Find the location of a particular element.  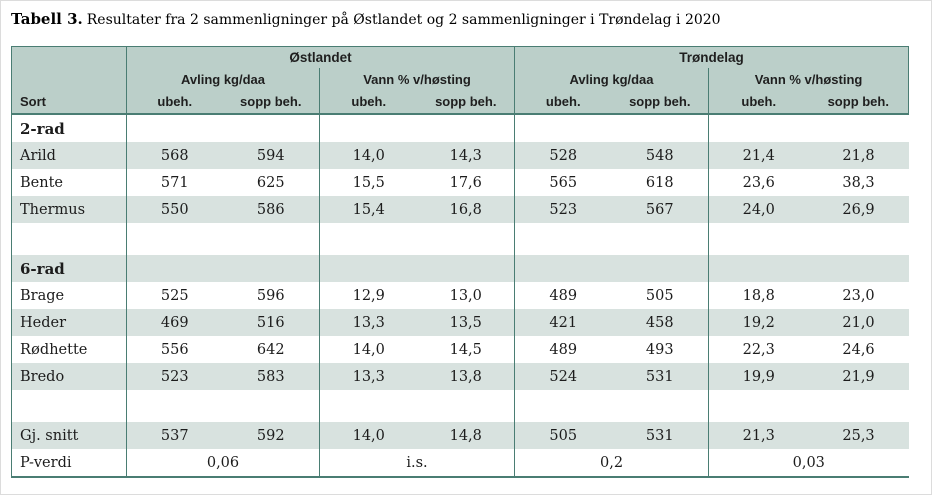

value-cell: 493 is located at coordinates (659, 349).